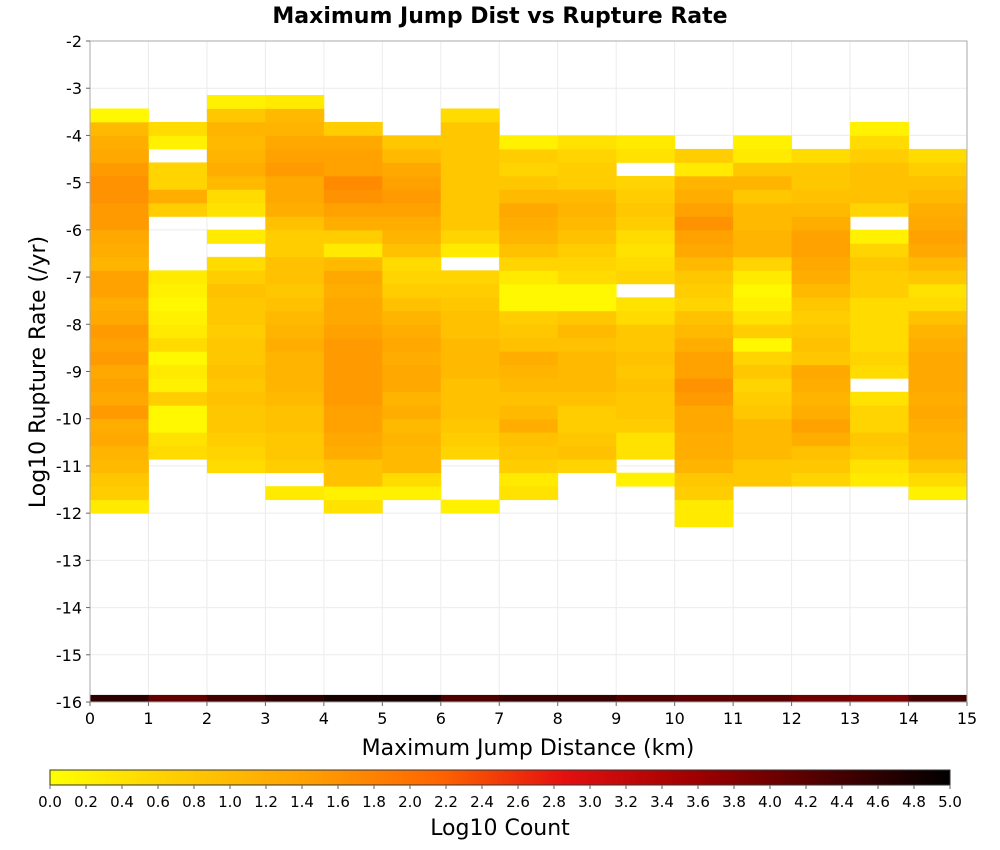 Image resolution: width=1000 pixels, height=850 pixels. Describe the element at coordinates (74, 41) in the screenshot. I see `y-tick-label: -2` at that location.